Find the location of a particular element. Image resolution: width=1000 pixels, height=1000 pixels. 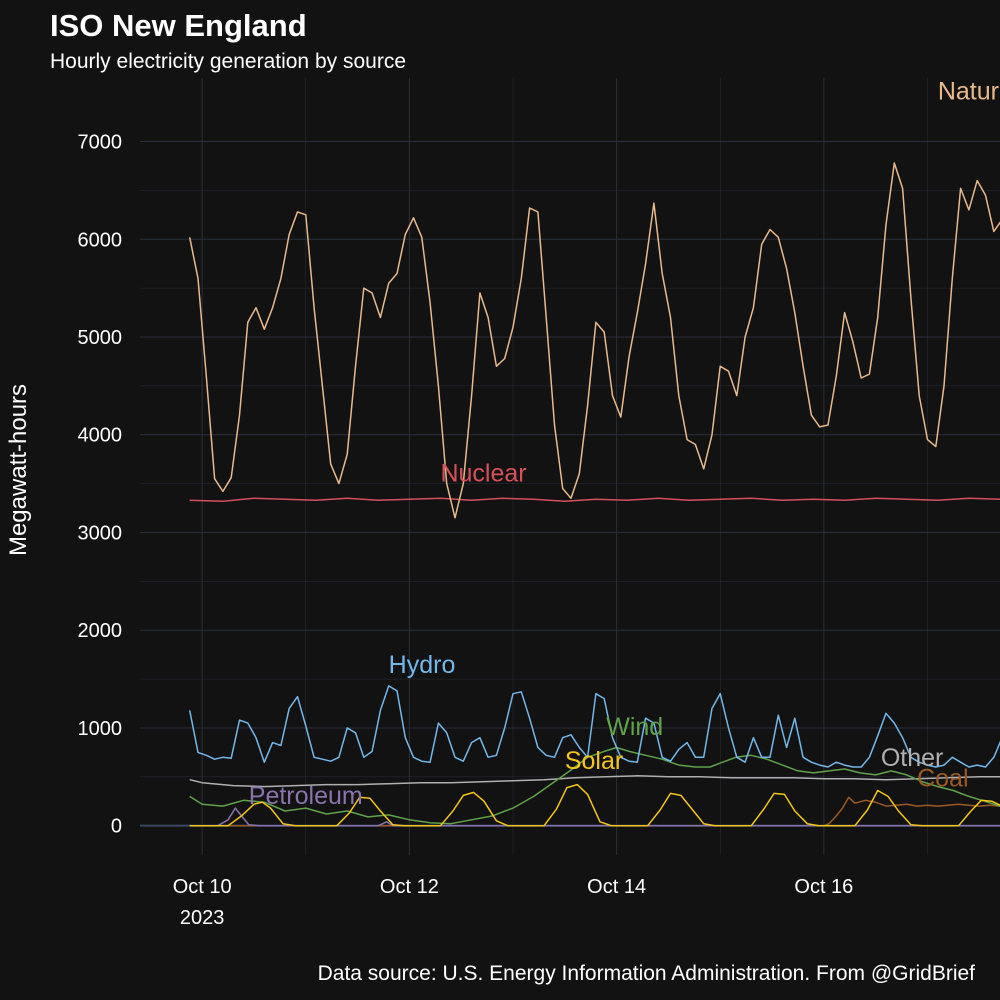

series-line-coal is located at coordinates (594, 811).